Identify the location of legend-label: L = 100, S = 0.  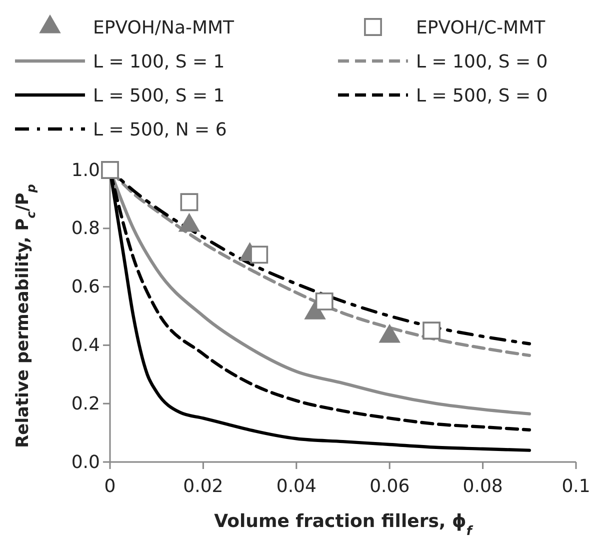
(482, 61).